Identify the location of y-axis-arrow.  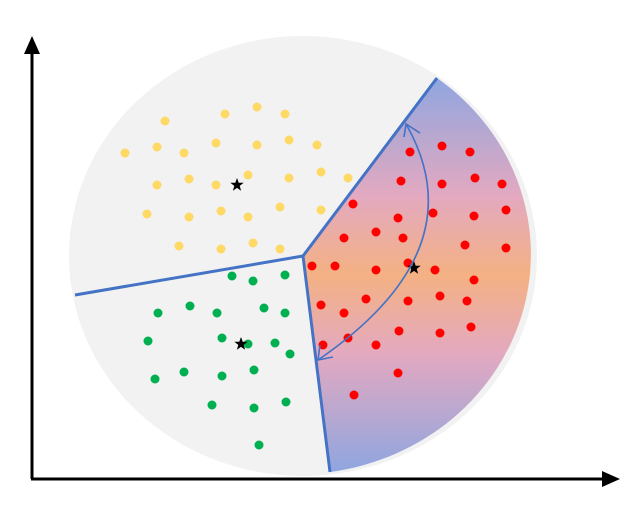
(32, 45).